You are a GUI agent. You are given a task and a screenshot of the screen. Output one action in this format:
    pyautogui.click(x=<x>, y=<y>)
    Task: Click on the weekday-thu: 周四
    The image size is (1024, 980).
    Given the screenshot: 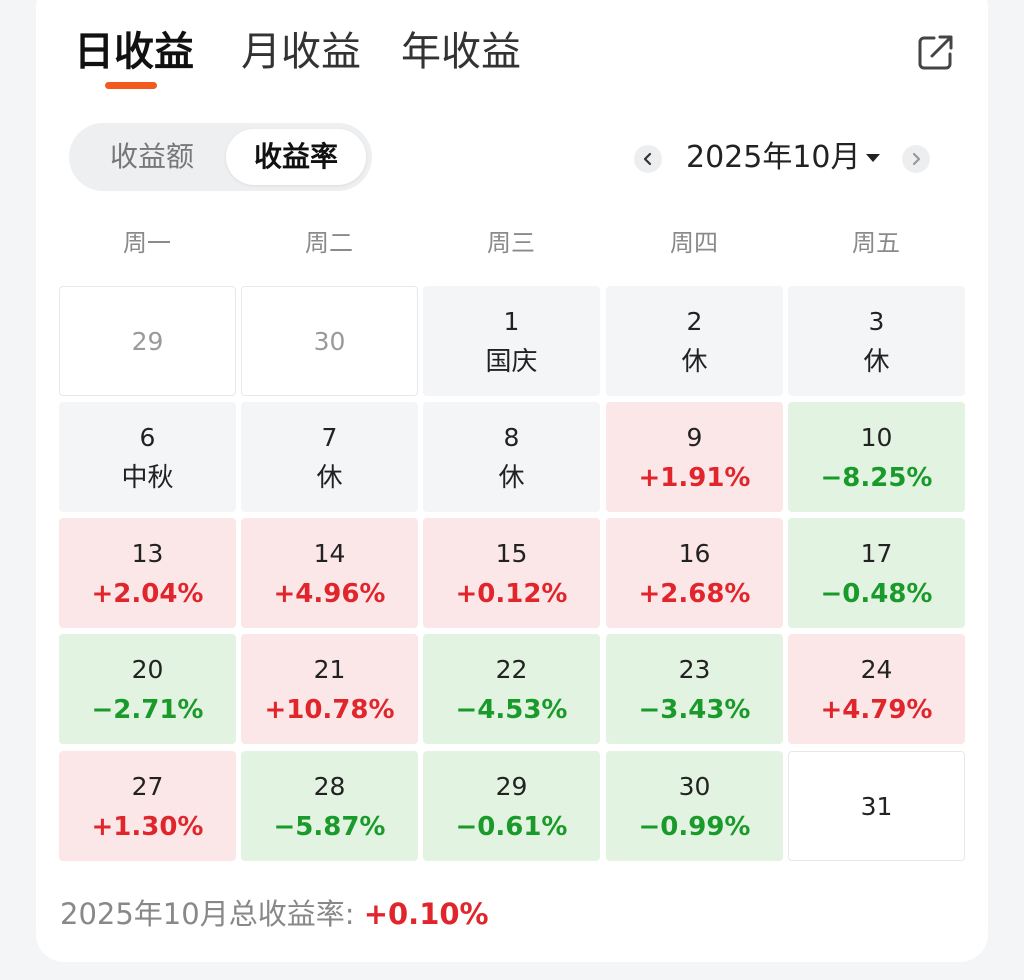 What is the action you would take?
    pyautogui.click(x=694, y=243)
    